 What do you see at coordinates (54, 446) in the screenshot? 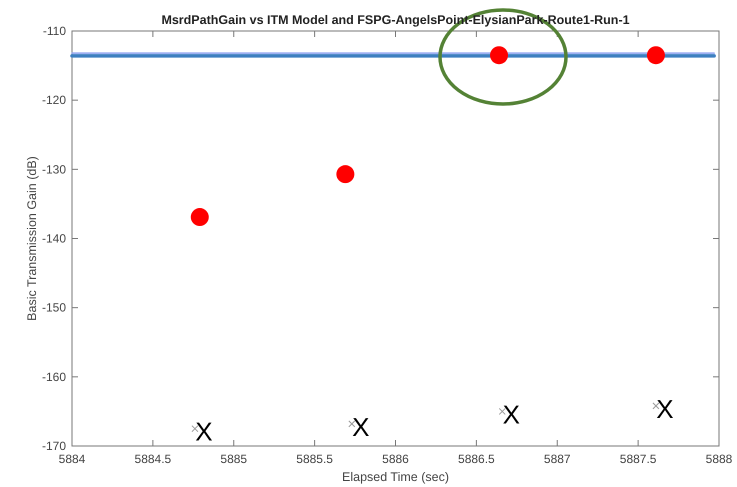
I see `y-tick-label: -170` at bounding box center [54, 446].